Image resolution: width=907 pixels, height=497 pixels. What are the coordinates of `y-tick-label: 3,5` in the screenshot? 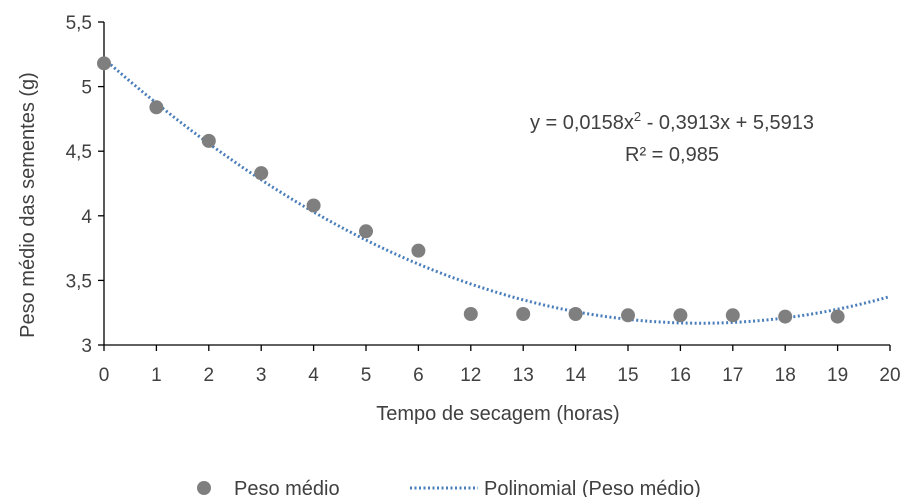 It's located at (79, 281).